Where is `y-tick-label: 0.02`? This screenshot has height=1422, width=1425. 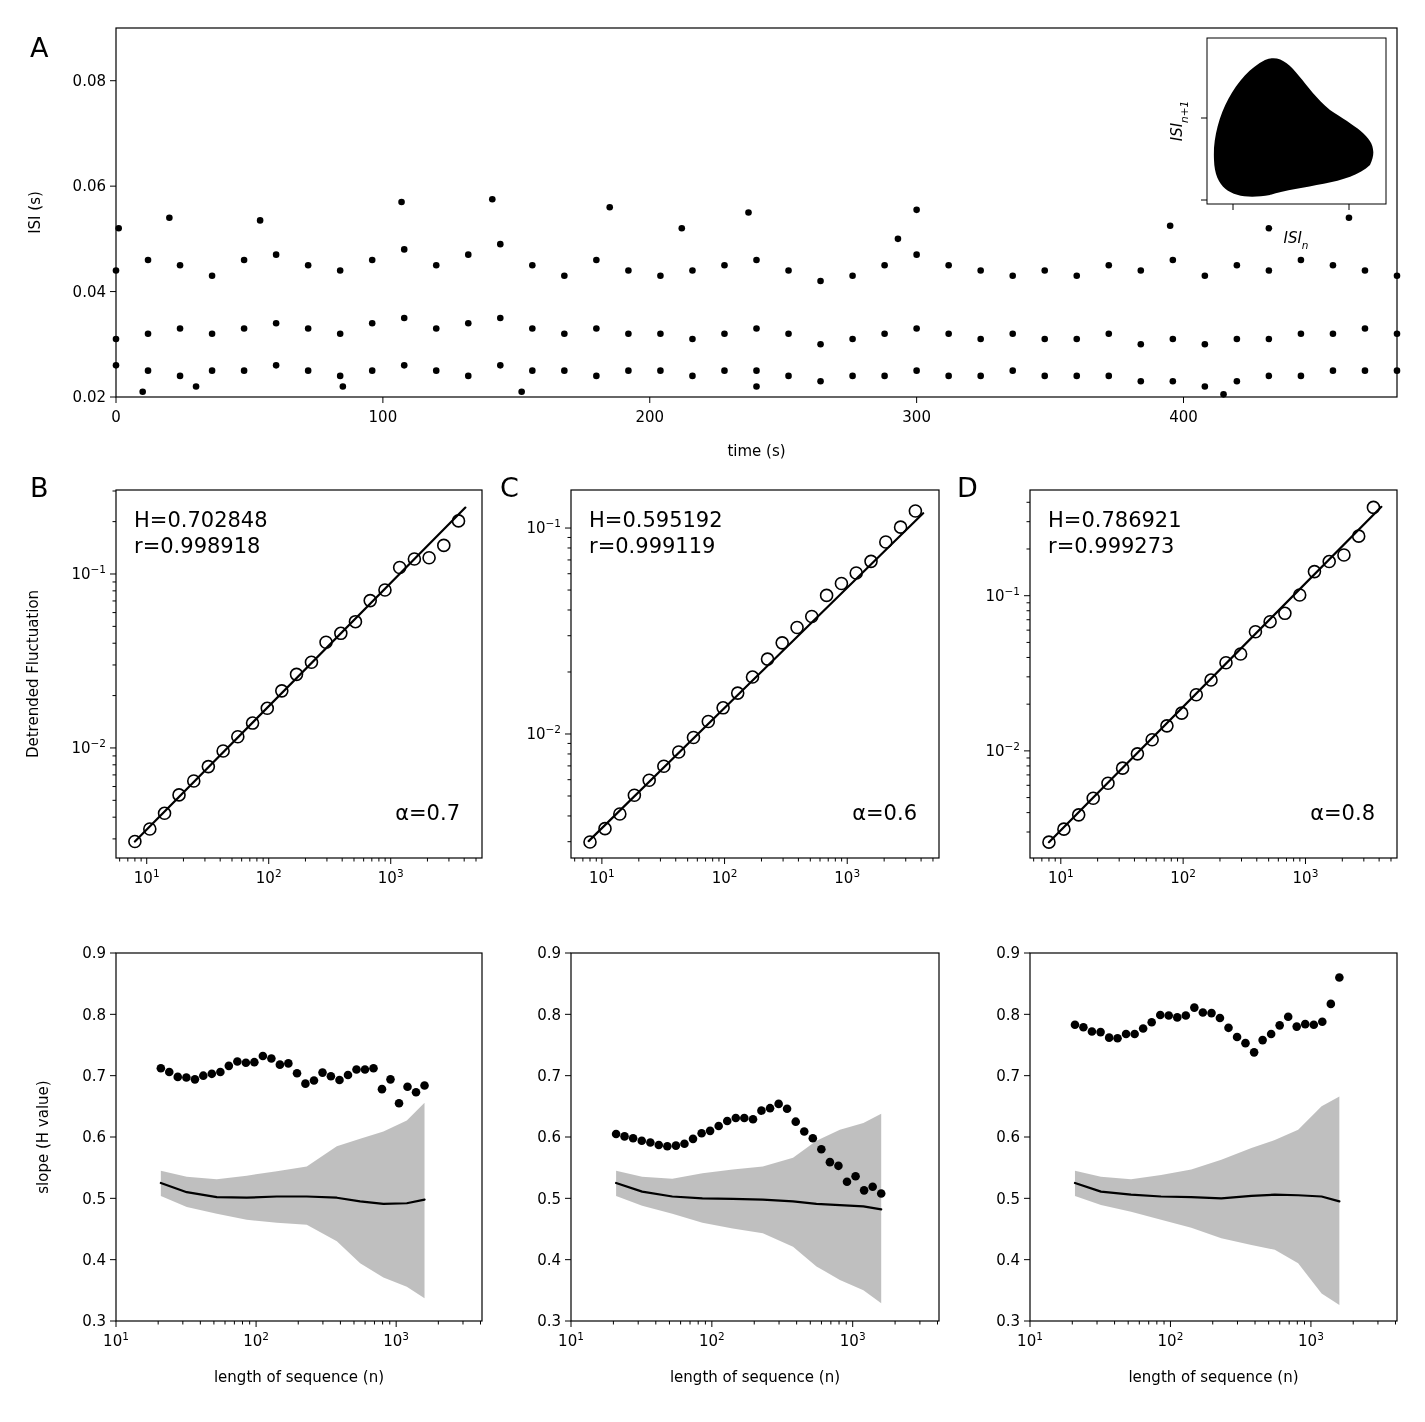 y-tick-label: 0.02 is located at coordinates (89, 397).